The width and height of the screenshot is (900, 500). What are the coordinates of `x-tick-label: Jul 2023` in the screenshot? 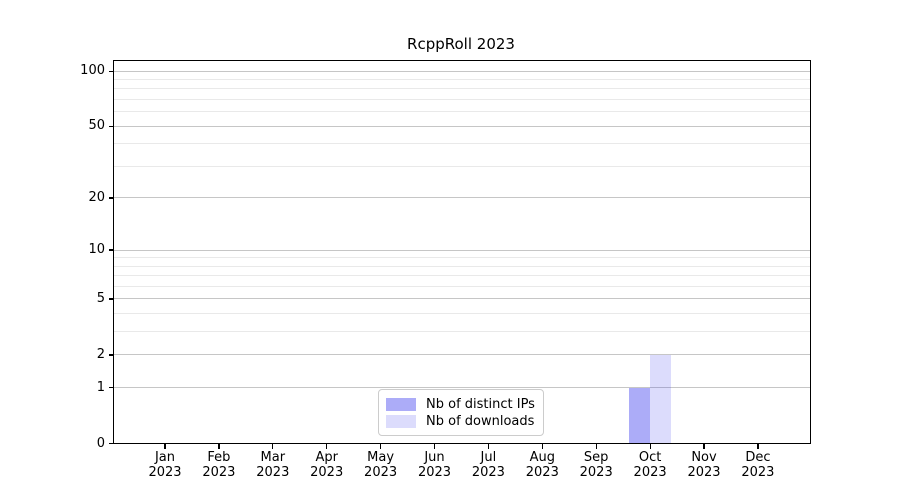 It's located at (488, 465).